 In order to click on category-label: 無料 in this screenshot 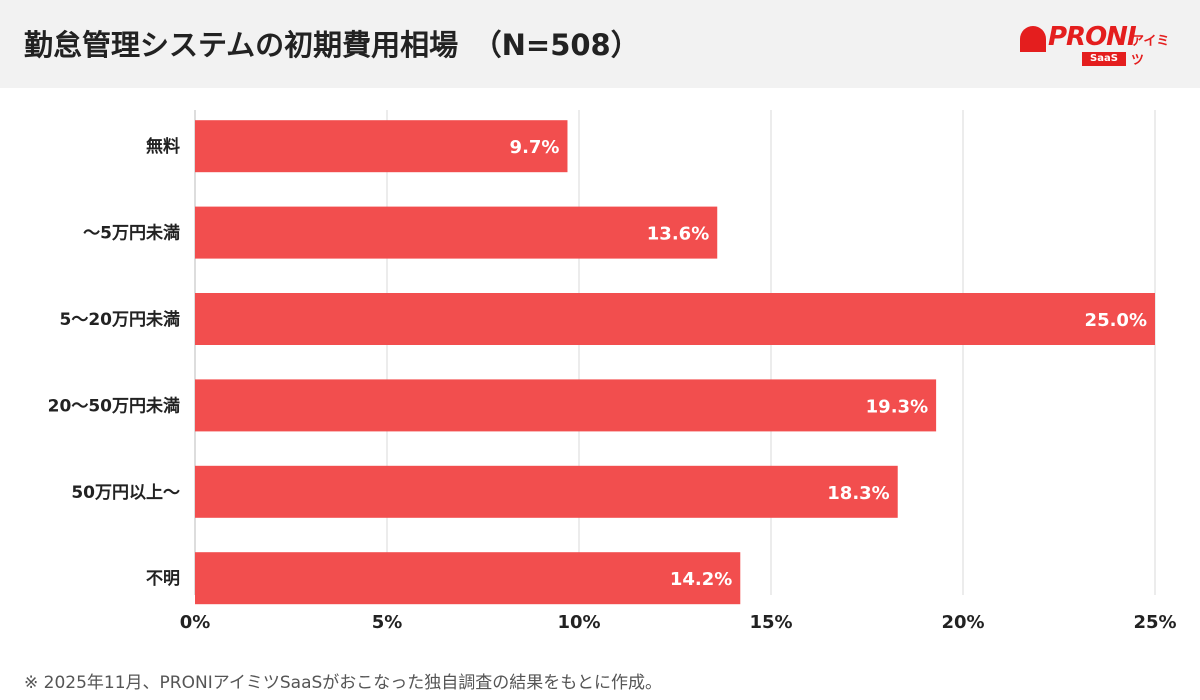, I will do `click(163, 146)`.